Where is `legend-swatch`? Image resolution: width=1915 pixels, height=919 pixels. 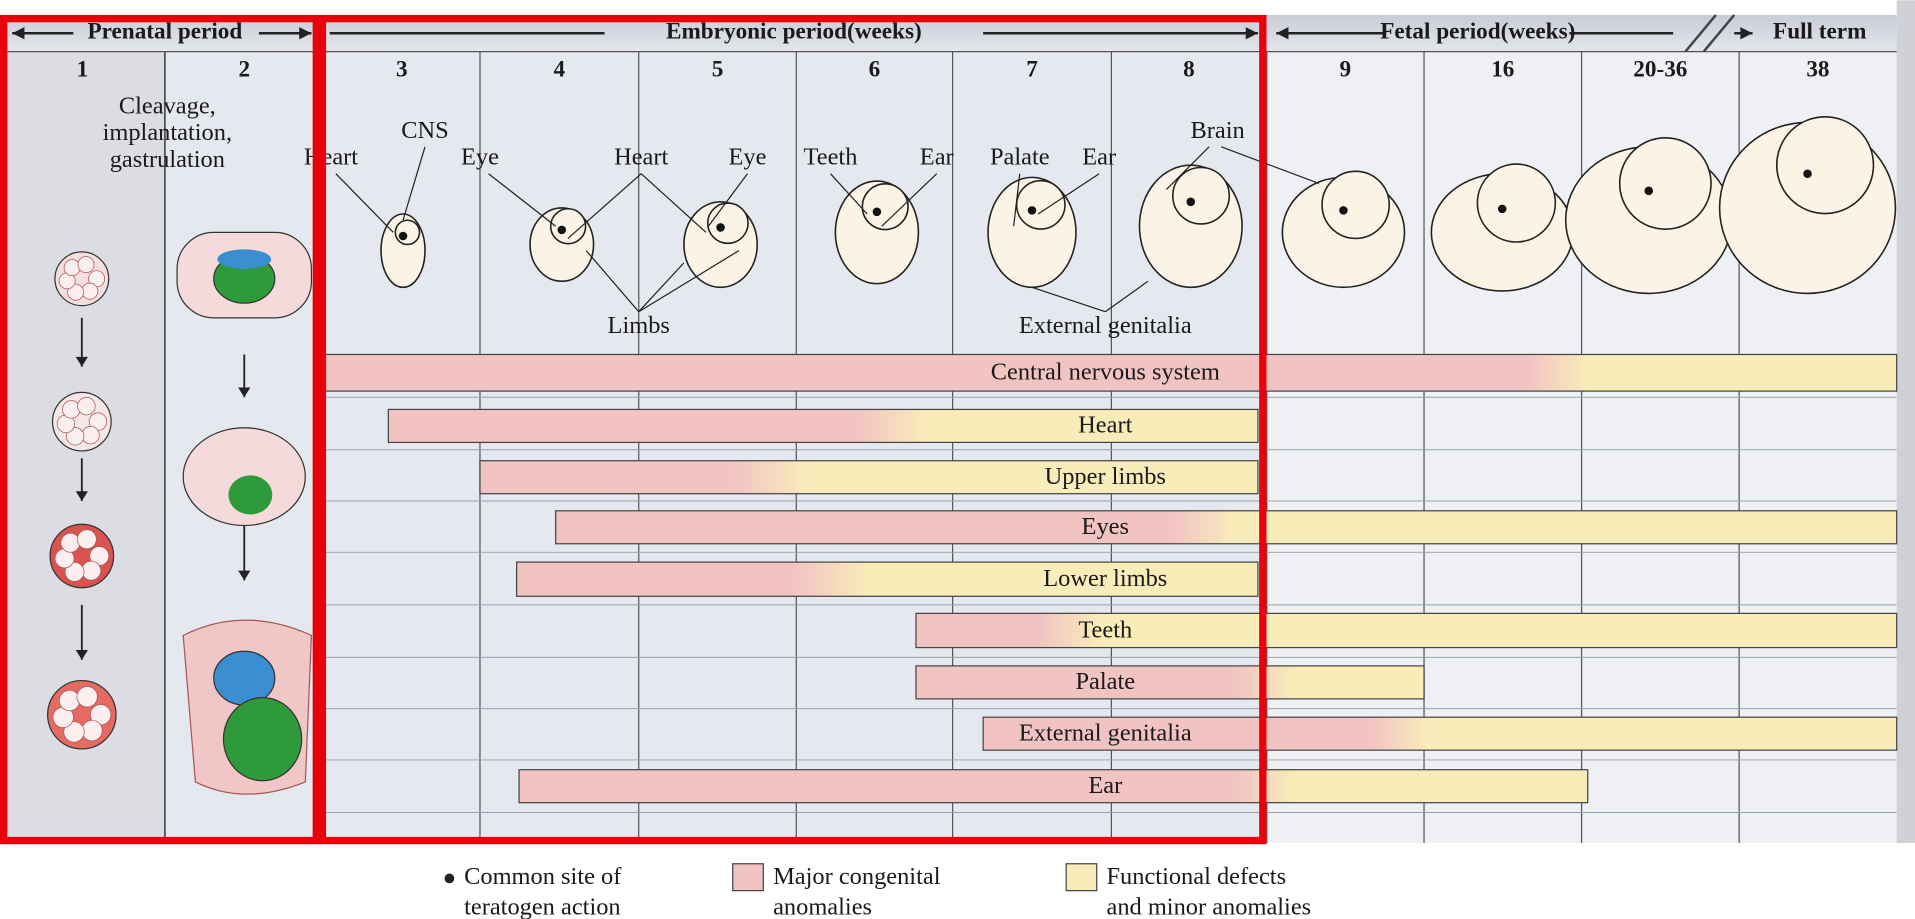
legend-swatch is located at coordinates (1081, 877).